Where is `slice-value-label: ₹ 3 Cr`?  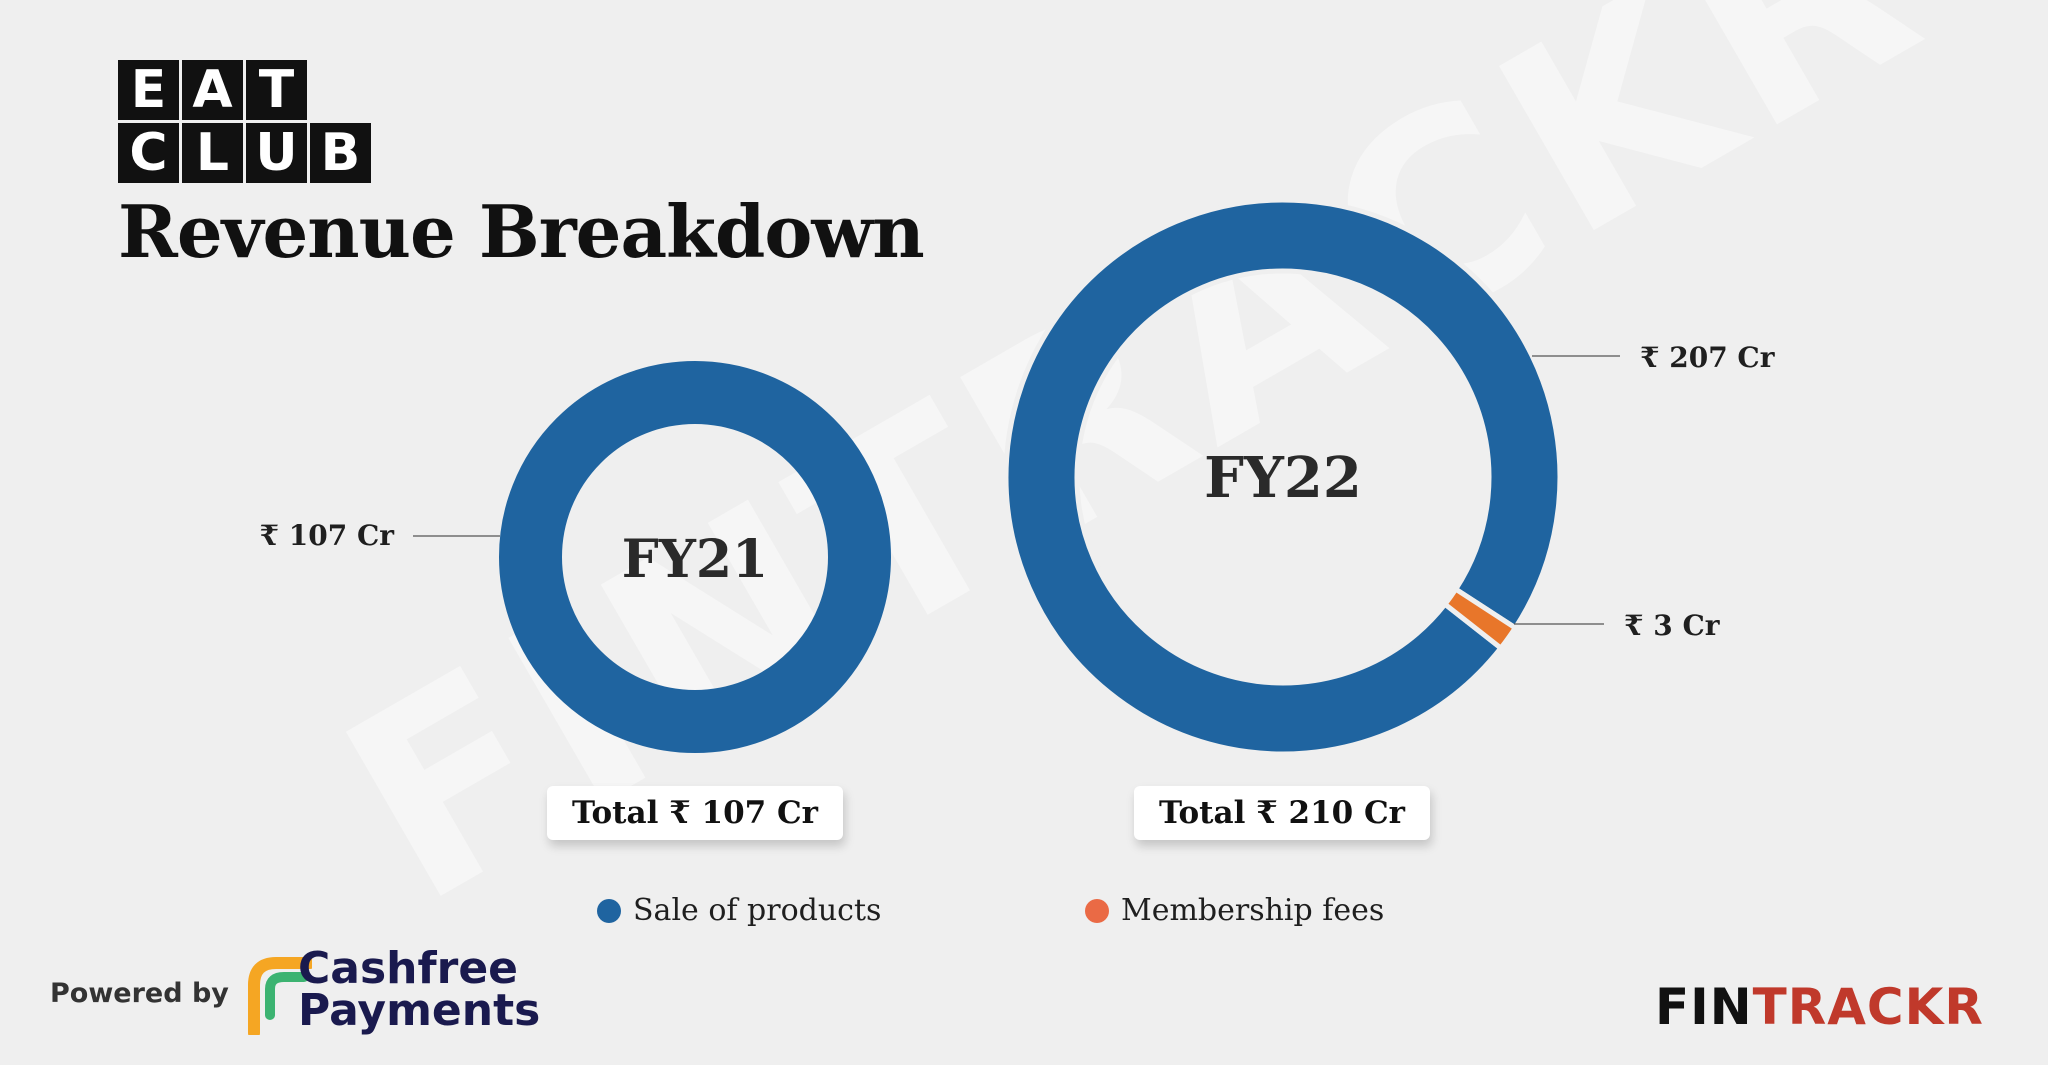
slice-value-label: ₹ 3 Cr is located at coordinates (1672, 625).